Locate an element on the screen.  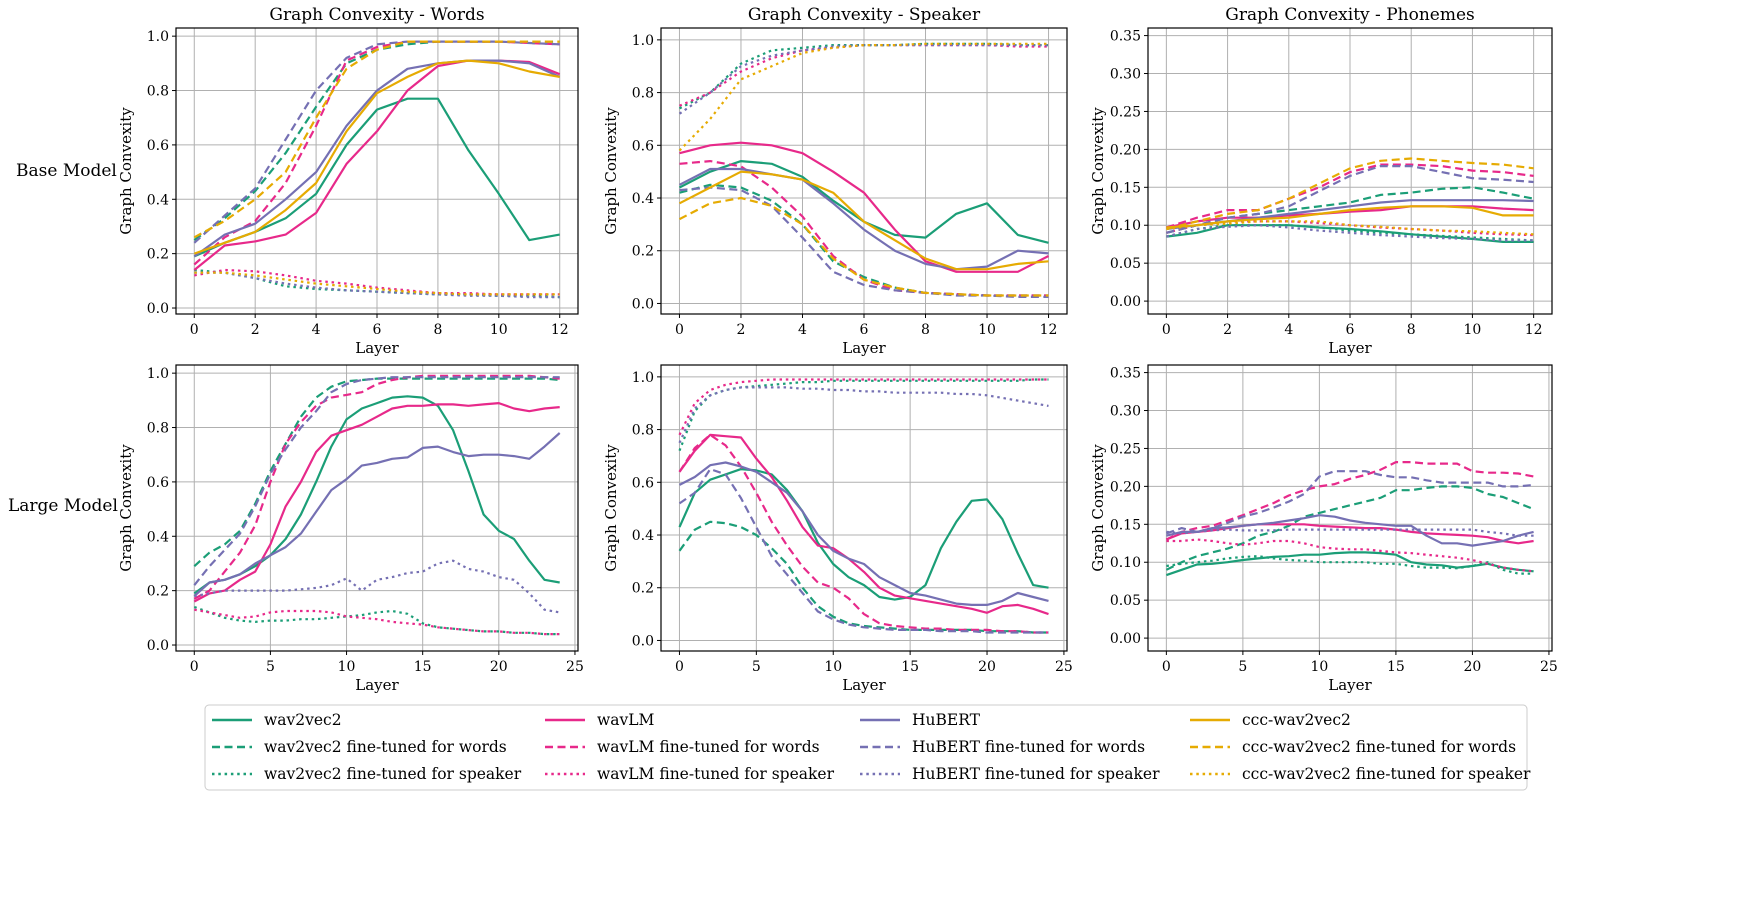
row-label-base: Base Model is located at coordinates (66, 171).